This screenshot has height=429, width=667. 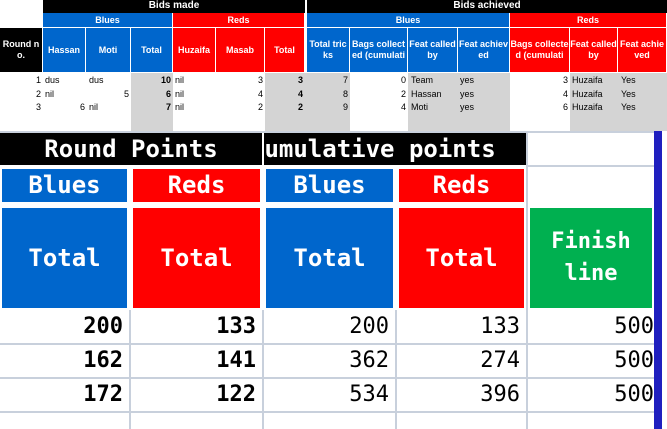 I want to click on total-red-header: Total, so click(x=285, y=50).